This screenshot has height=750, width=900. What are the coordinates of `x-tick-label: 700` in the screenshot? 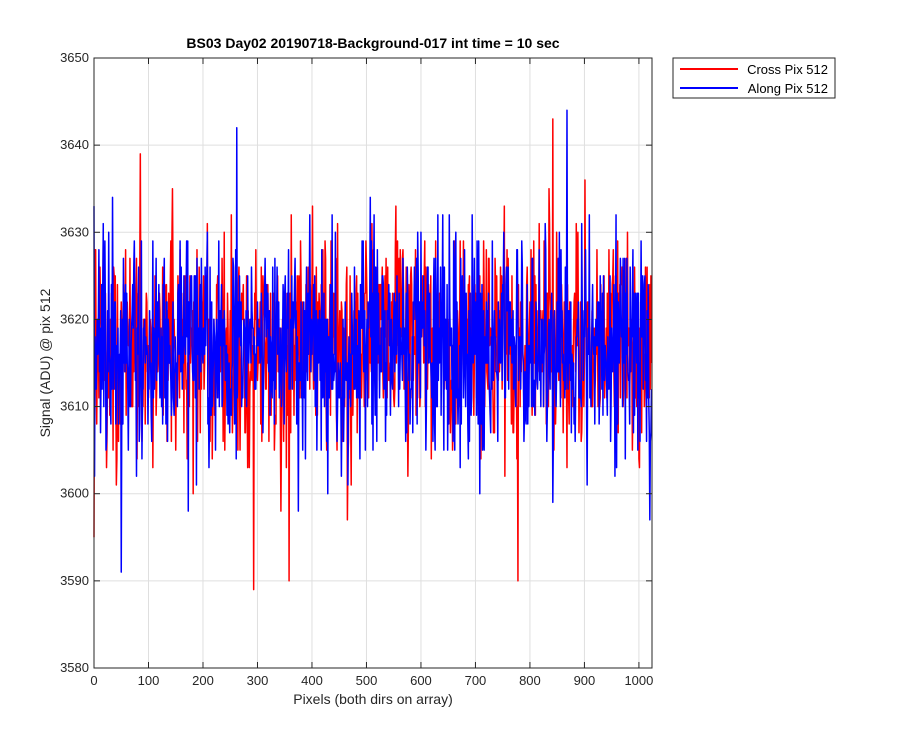 It's located at (476, 680).